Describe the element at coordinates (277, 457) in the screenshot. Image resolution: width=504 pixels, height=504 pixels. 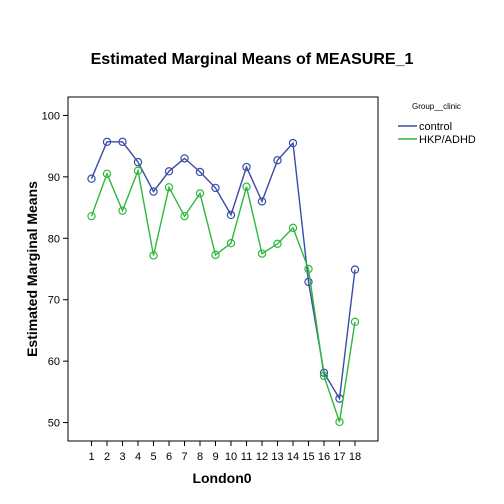
I see `x-tick-label: 13` at that location.